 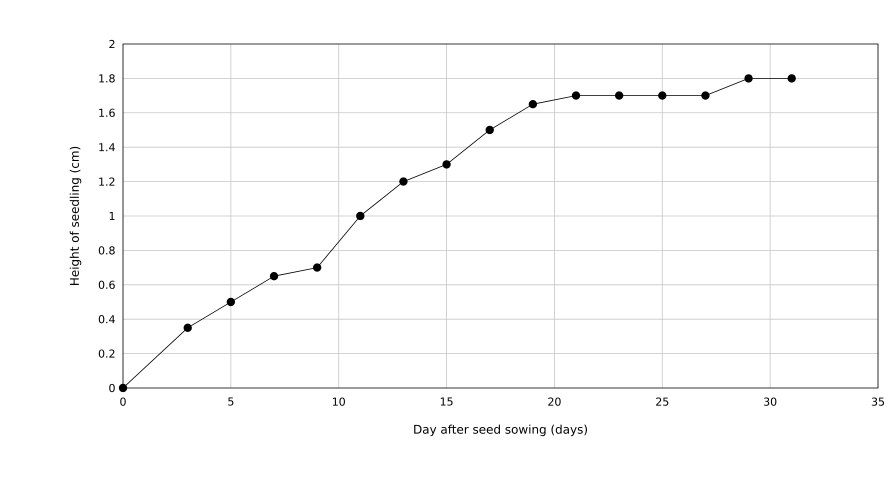 What do you see at coordinates (111, 44) in the screenshot?
I see `y-tick-label: 2` at bounding box center [111, 44].